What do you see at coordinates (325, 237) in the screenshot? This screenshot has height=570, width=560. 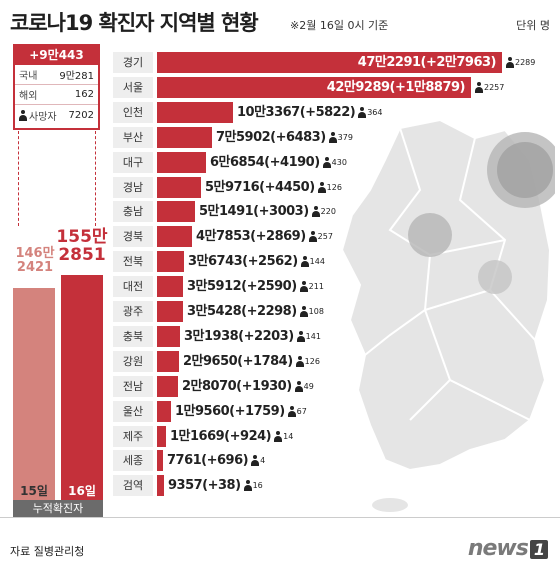 I see `death-count: 257` at bounding box center [325, 237].